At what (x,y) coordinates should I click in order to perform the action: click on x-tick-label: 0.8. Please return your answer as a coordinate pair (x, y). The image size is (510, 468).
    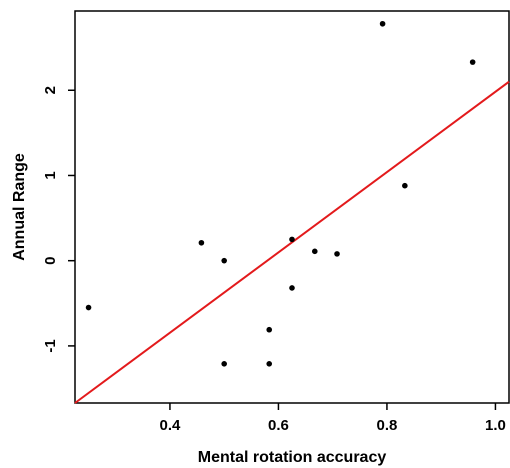
    Looking at the image, I should click on (387, 425).